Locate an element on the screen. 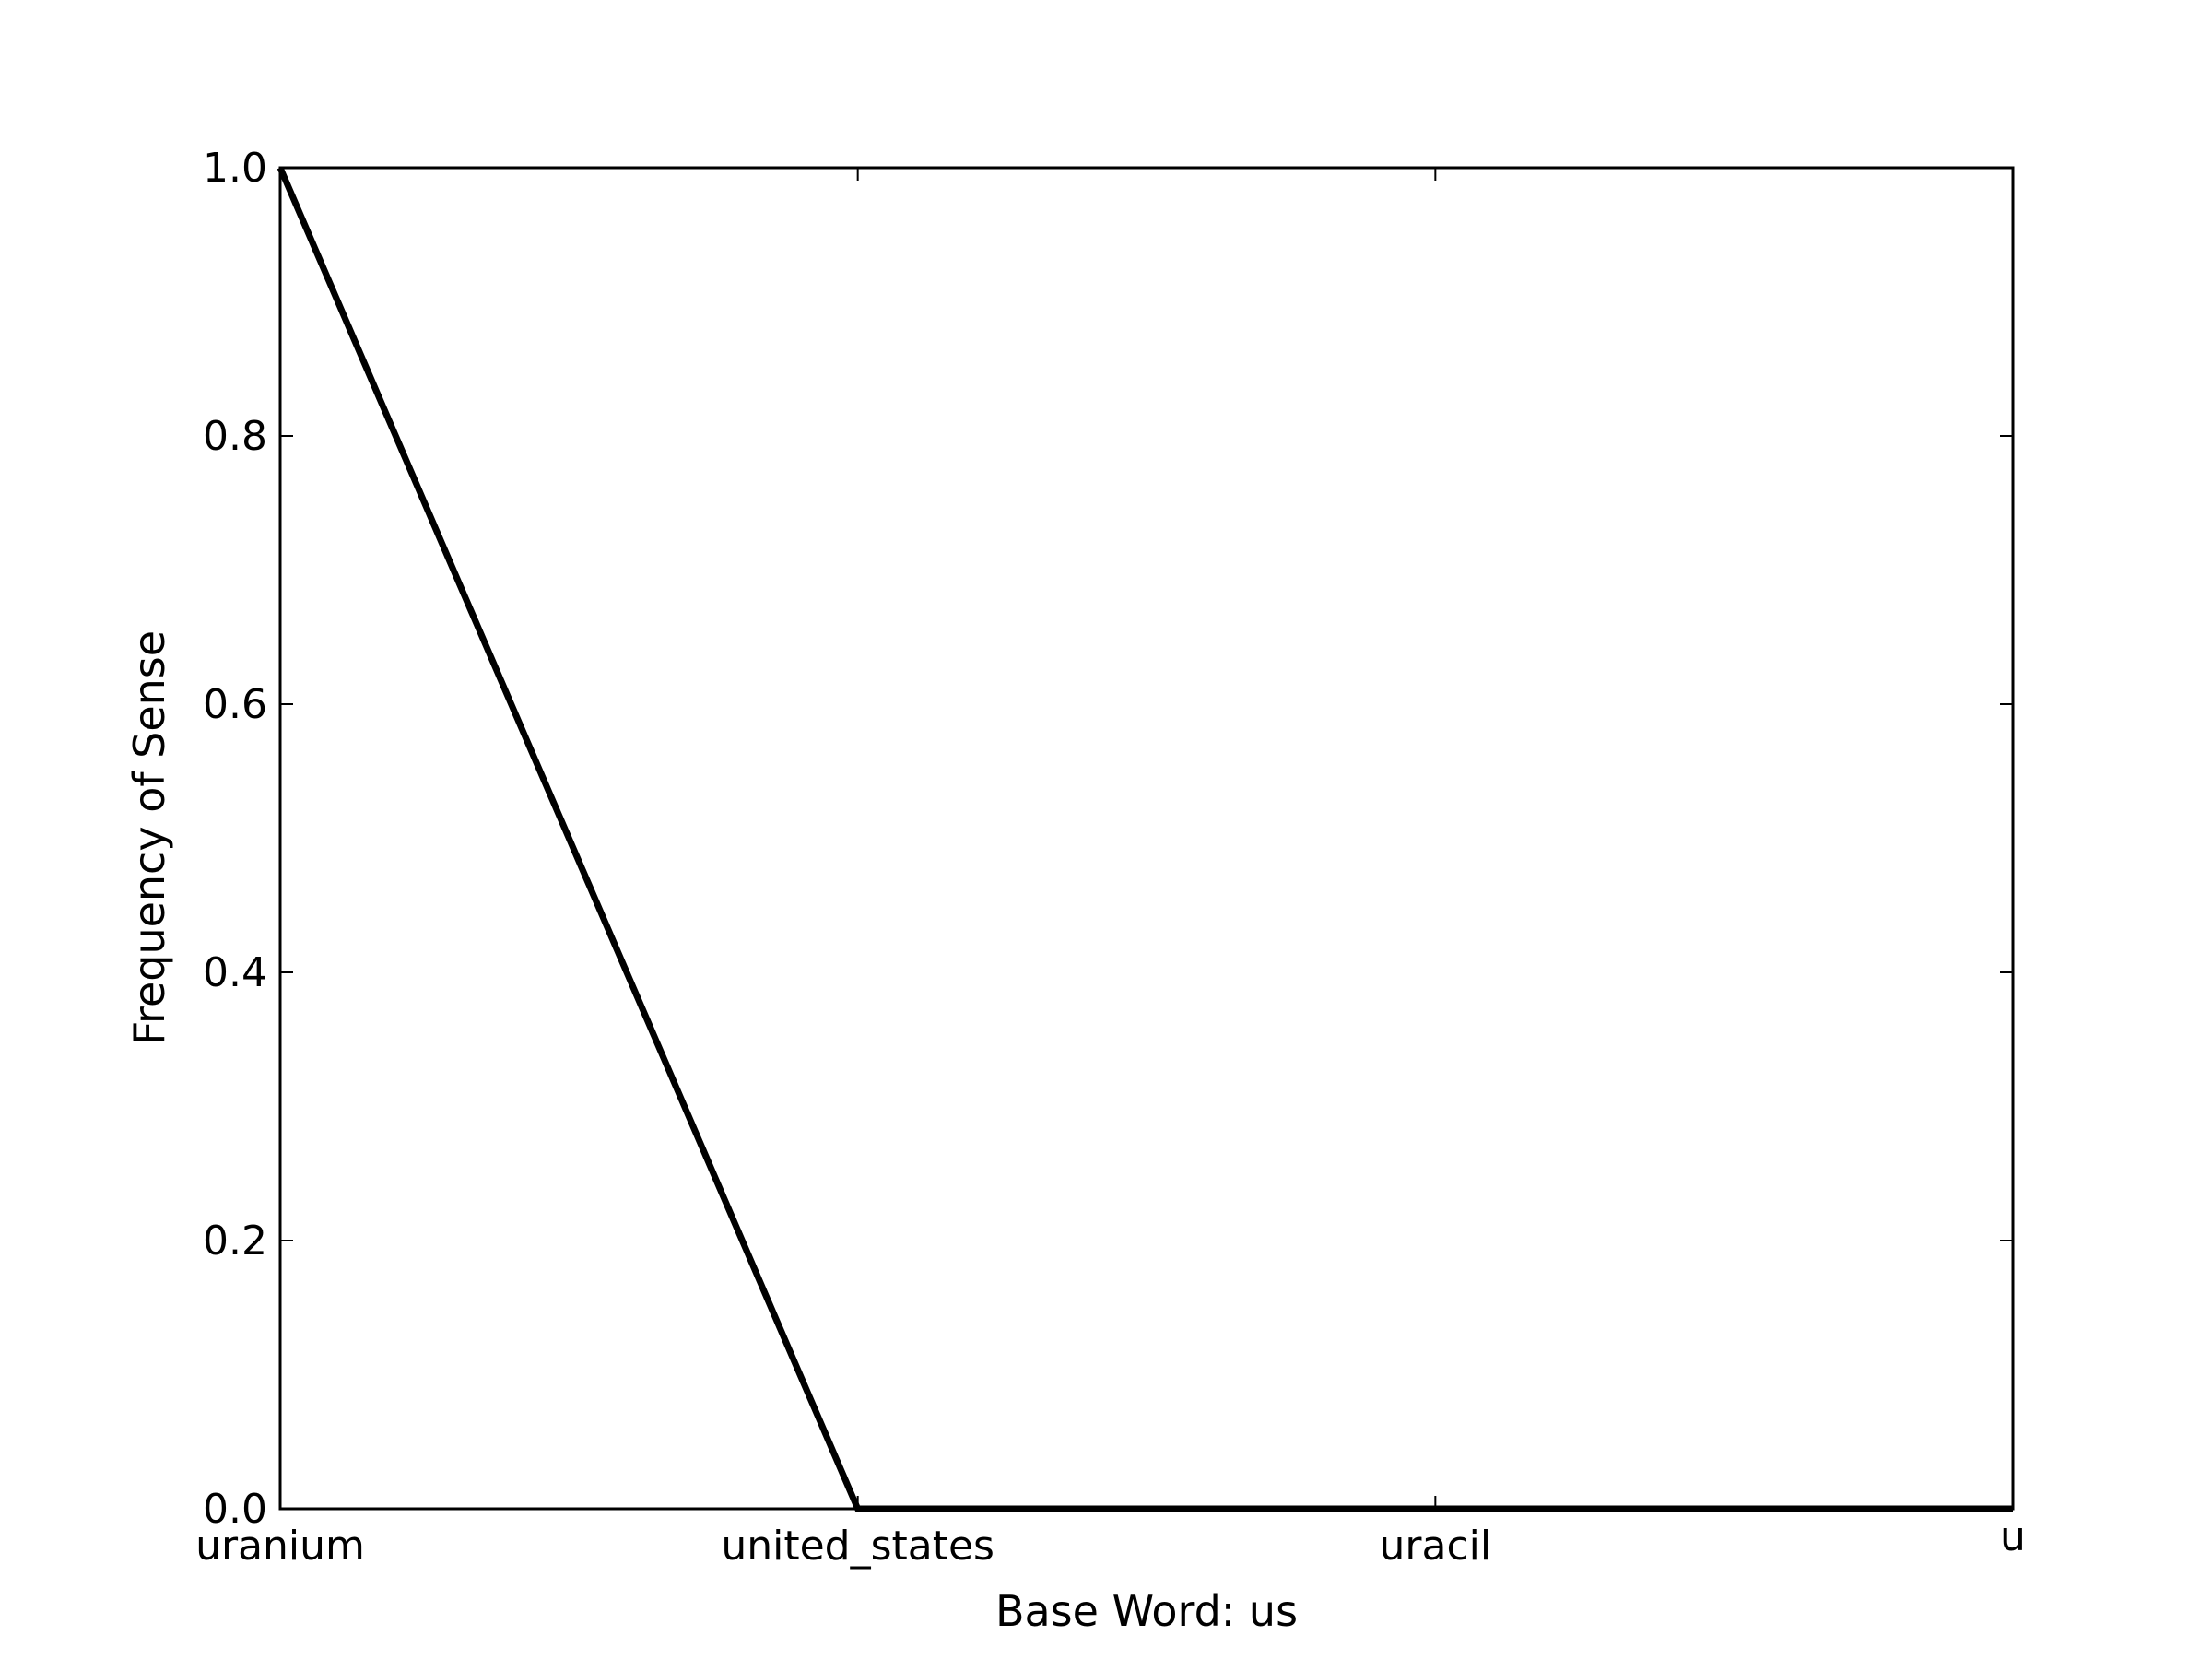 The width and height of the screenshot is (2212, 1659). y-tick-label: 0.0 is located at coordinates (235, 1509).